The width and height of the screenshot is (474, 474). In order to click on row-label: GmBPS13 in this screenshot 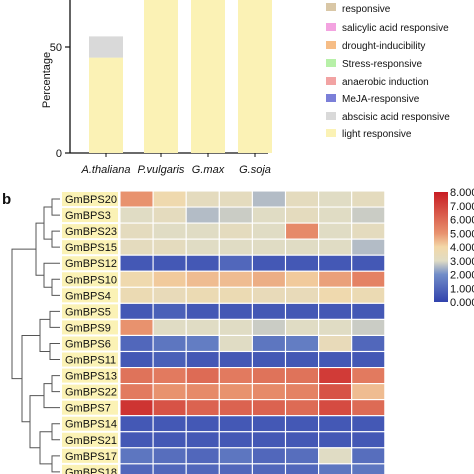, I will do `click(91, 377)`.